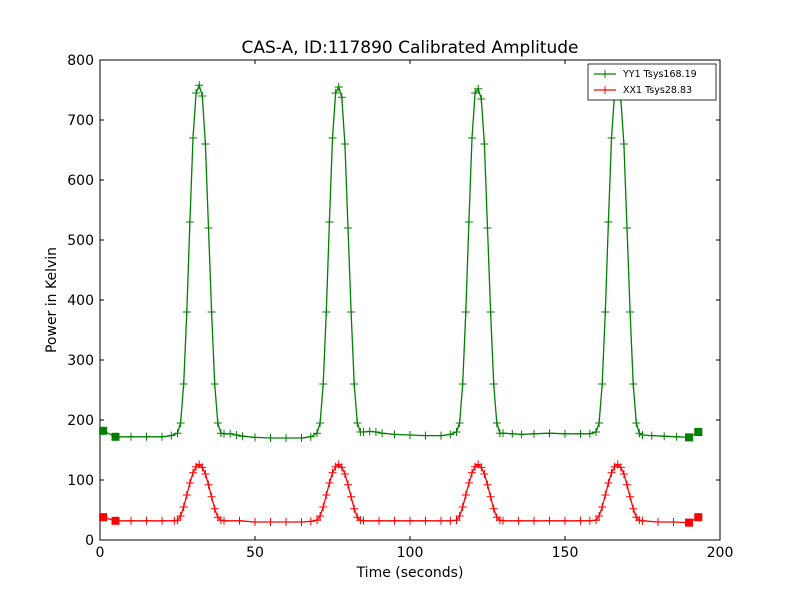  Describe the element at coordinates (410, 553) in the screenshot. I see `x-tick-label: 100` at that location.